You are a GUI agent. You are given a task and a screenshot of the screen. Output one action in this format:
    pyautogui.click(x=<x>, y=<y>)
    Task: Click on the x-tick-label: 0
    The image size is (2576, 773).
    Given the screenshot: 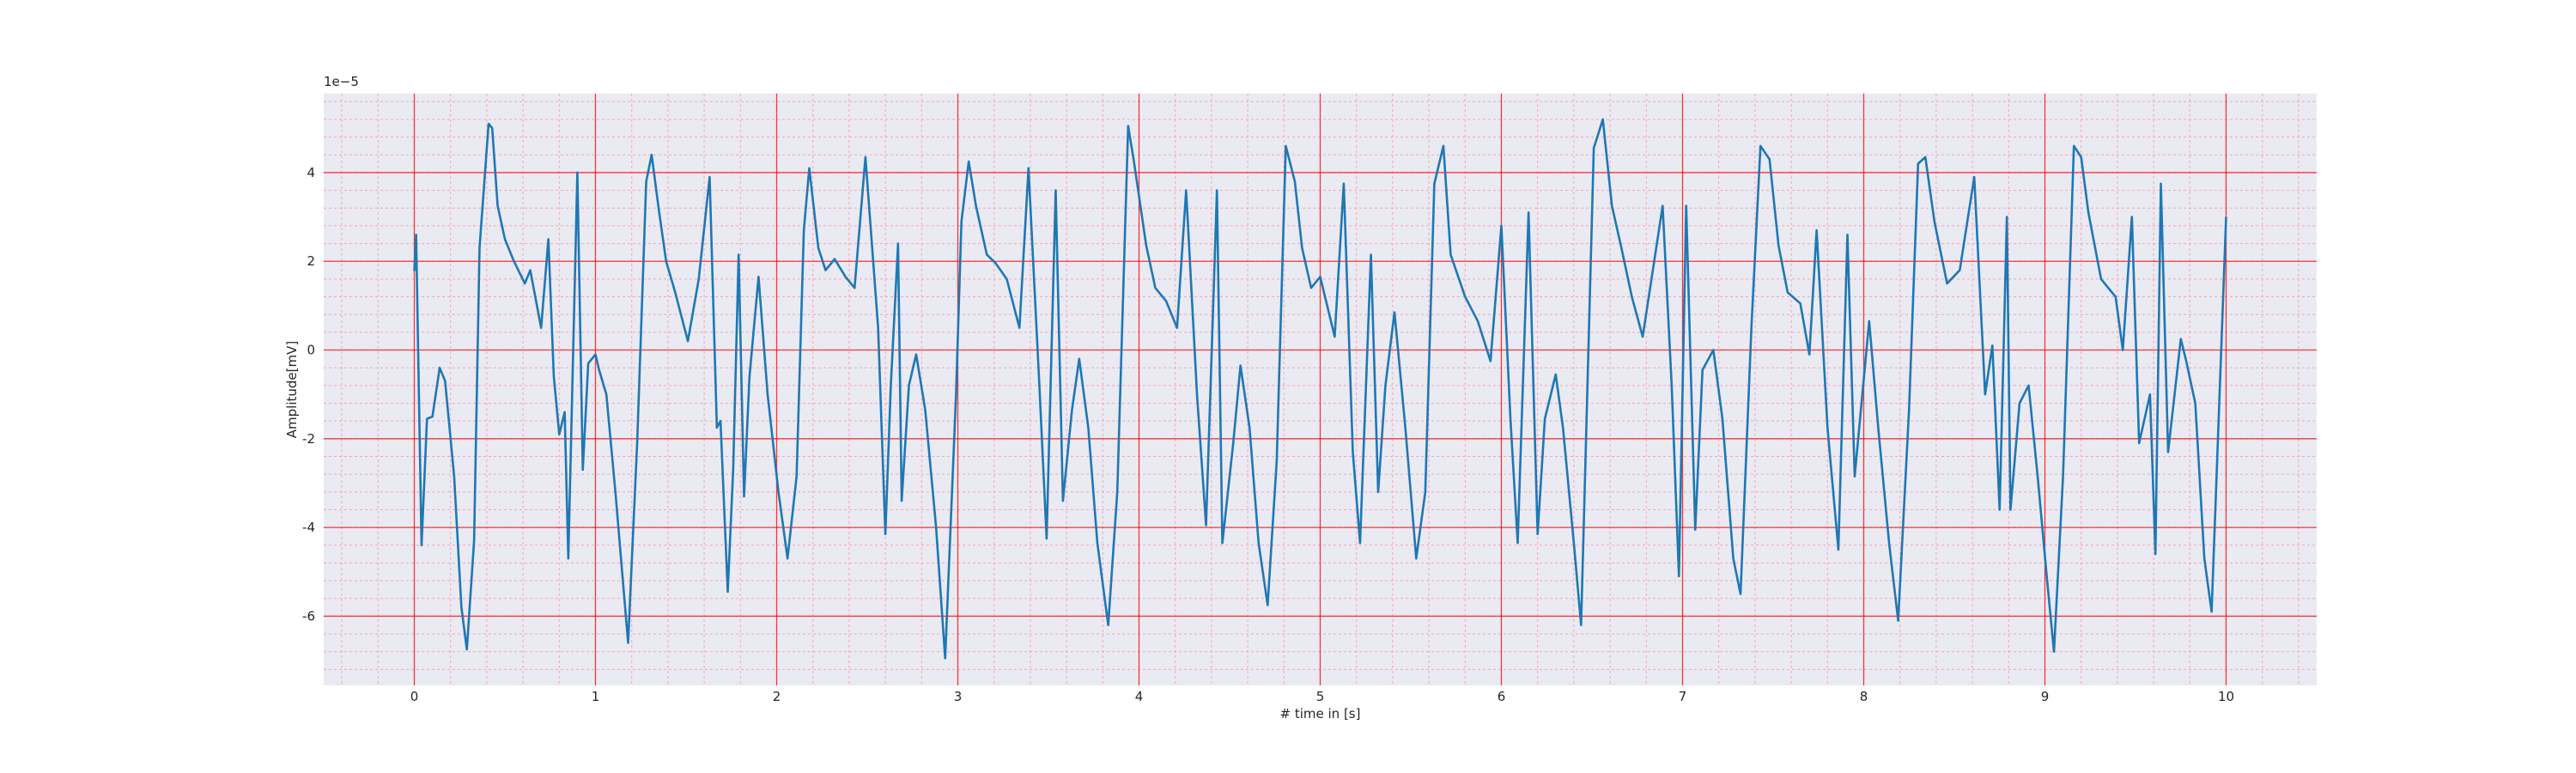 What is the action you would take?
    pyautogui.click(x=414, y=696)
    